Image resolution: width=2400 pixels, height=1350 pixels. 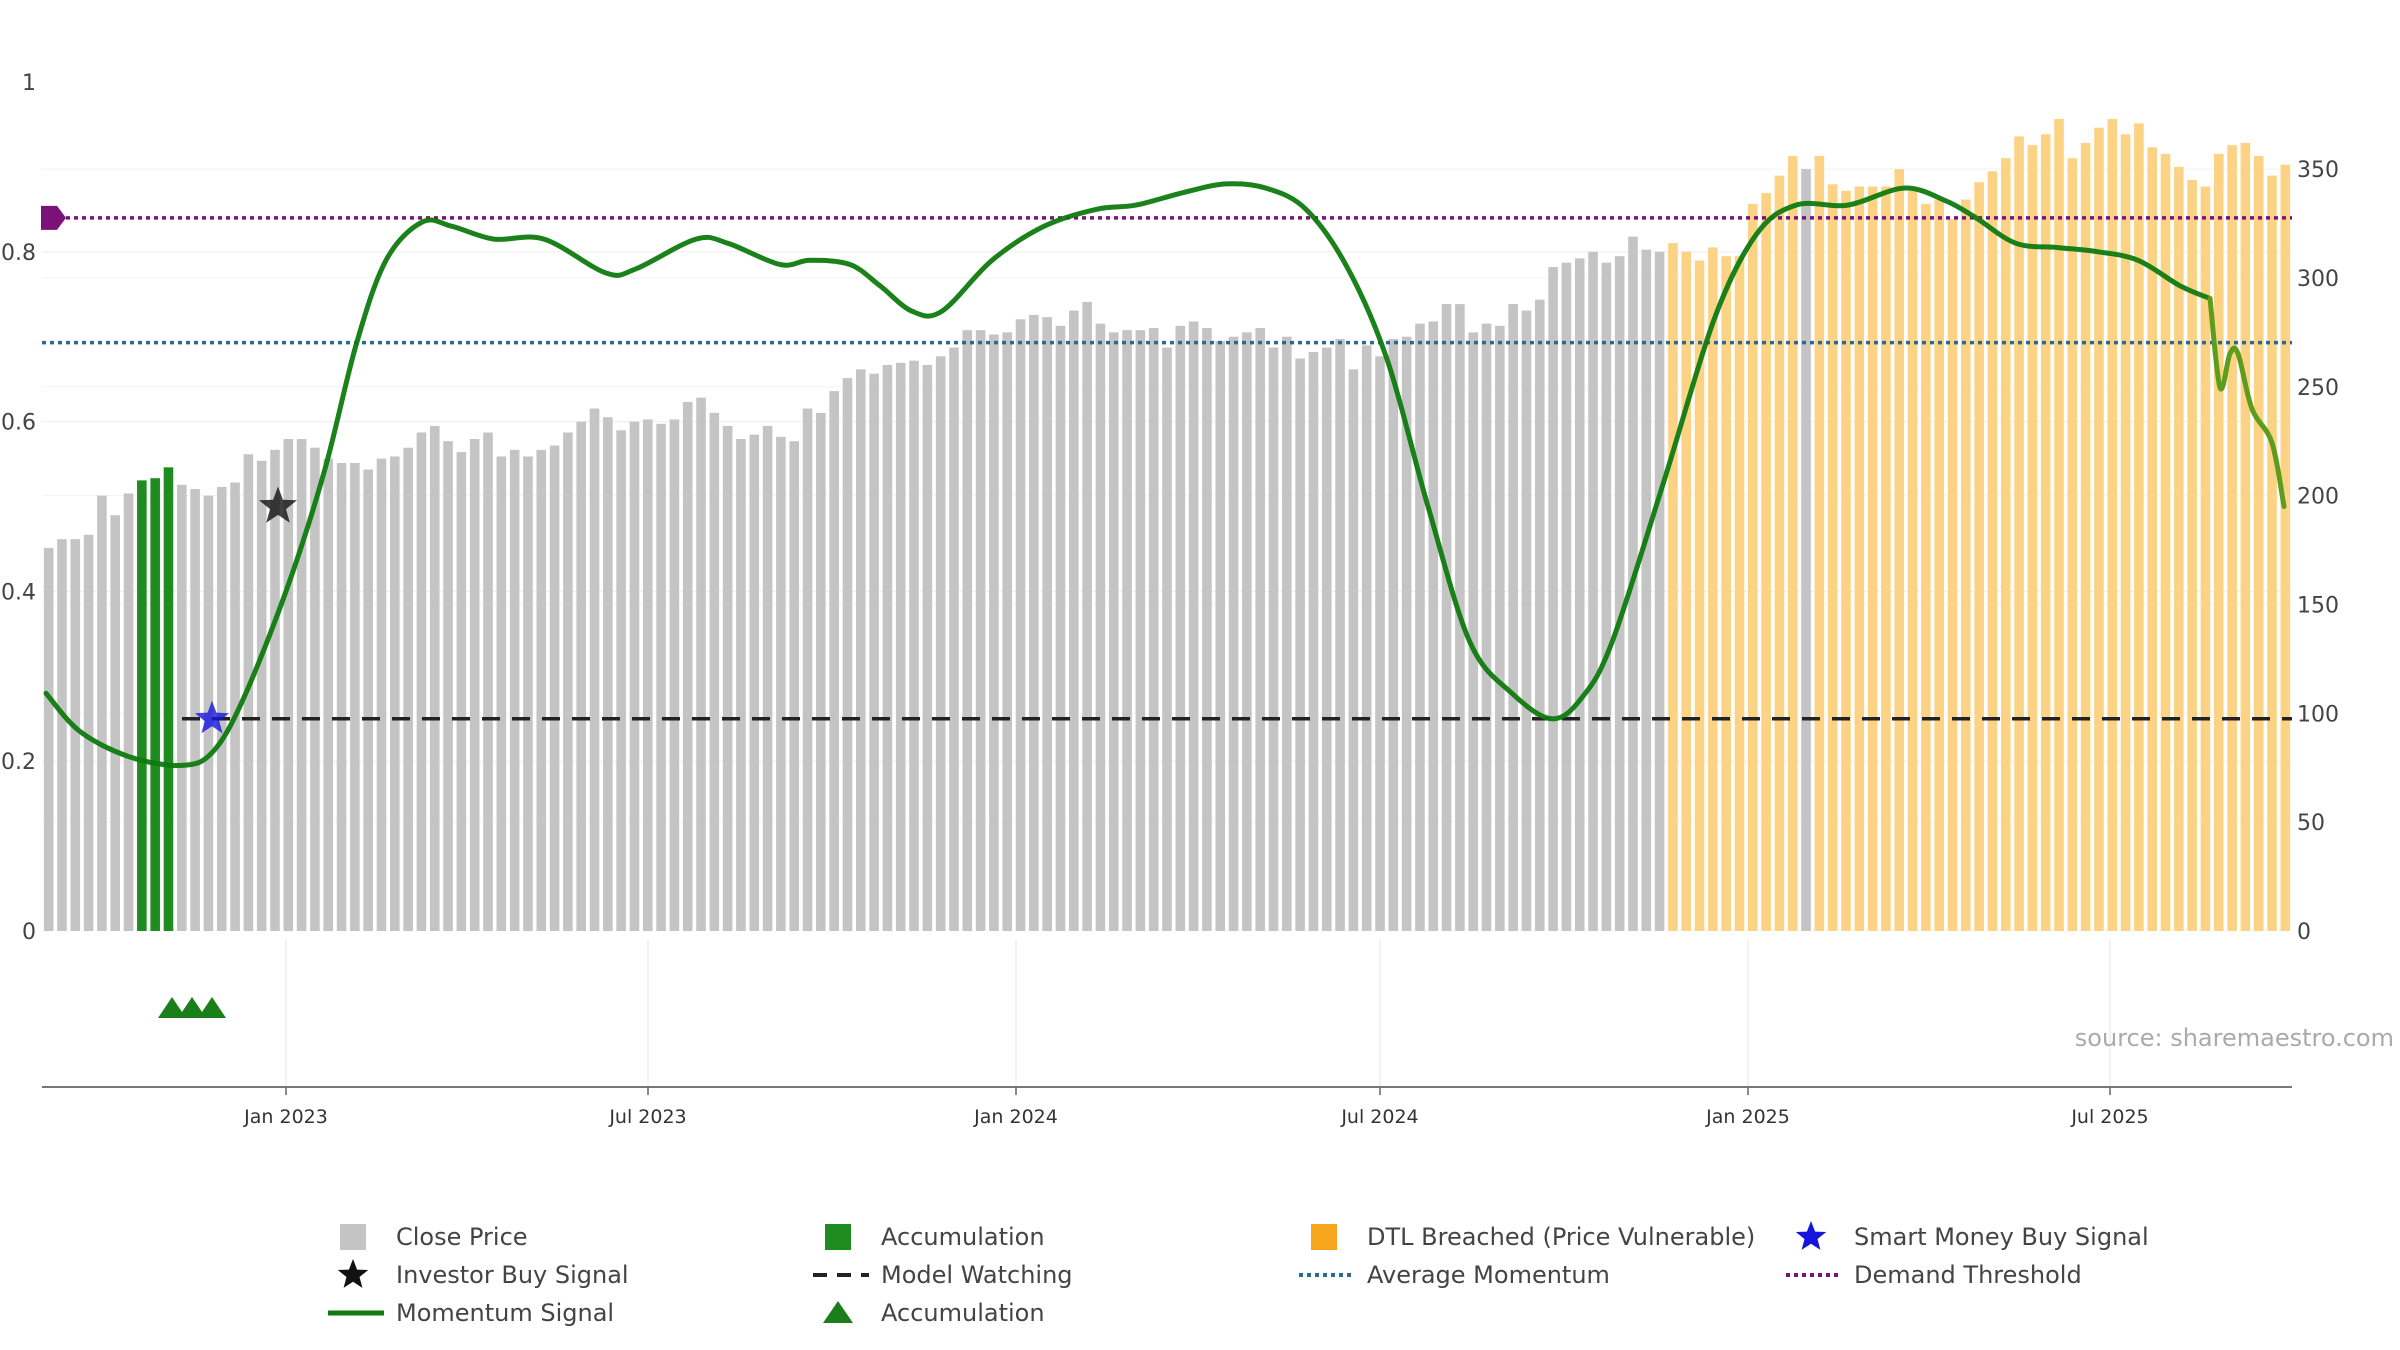 What do you see at coordinates (2318, 170) in the screenshot?
I see `right-tick-label: 350` at bounding box center [2318, 170].